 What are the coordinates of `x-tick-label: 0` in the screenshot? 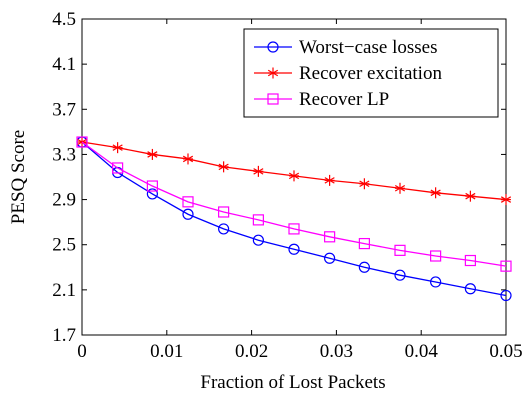 It's located at (82, 351).